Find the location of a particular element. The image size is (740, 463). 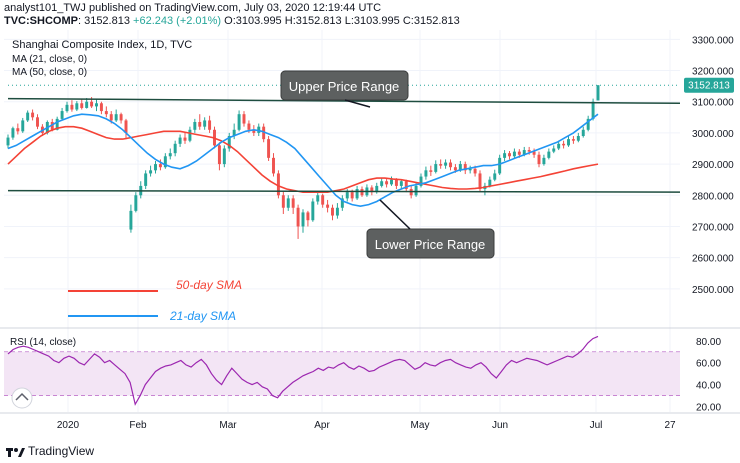

rsi-line is located at coordinates (303, 370).